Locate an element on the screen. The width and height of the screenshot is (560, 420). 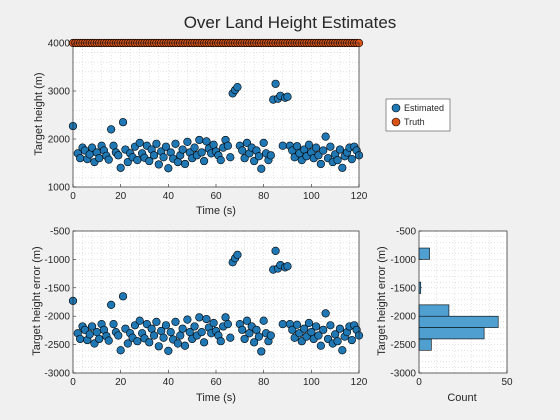
legend-entry-estimated: Estimated is located at coordinates (424, 108).